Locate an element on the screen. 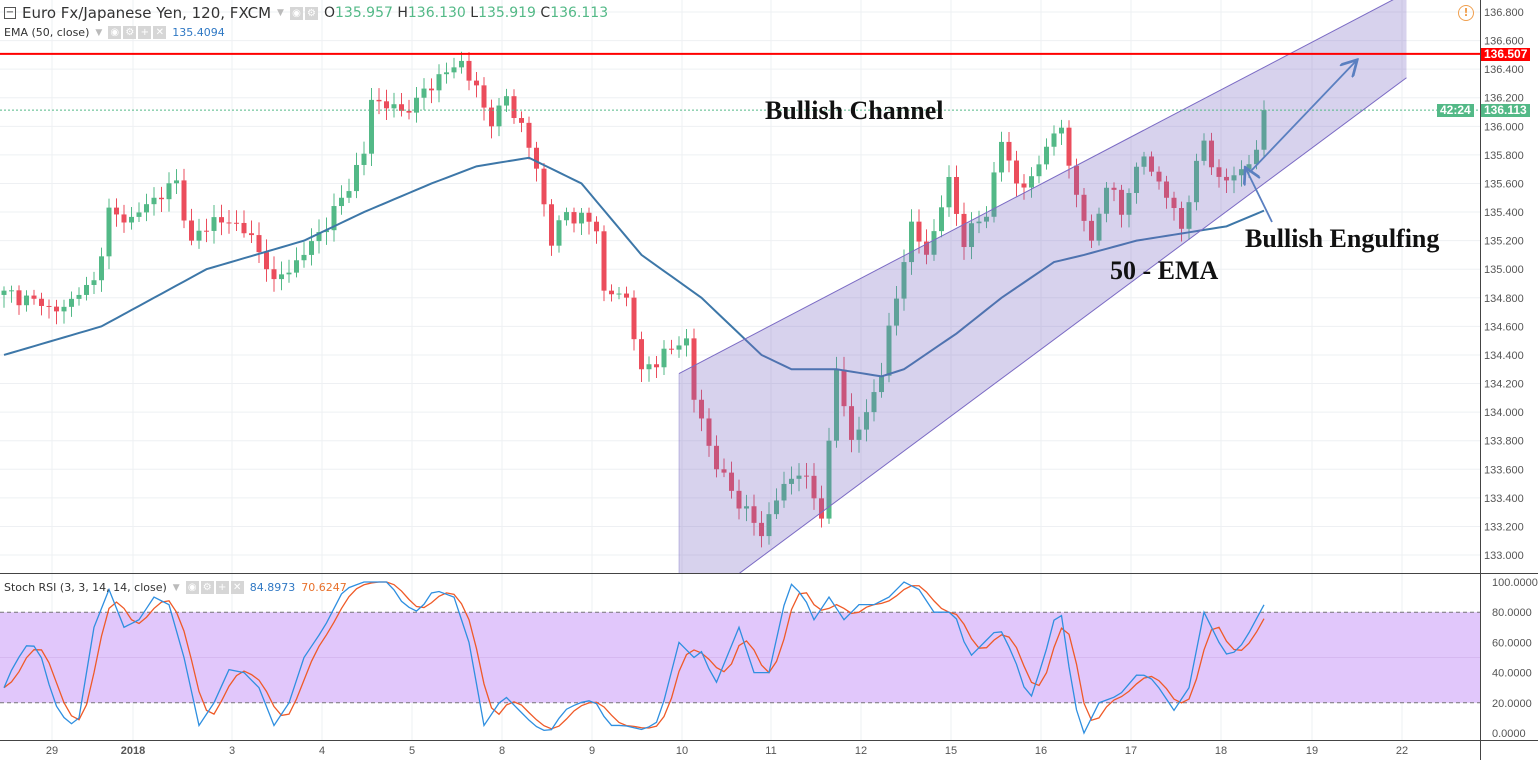  low-label: L is located at coordinates (474, 13).